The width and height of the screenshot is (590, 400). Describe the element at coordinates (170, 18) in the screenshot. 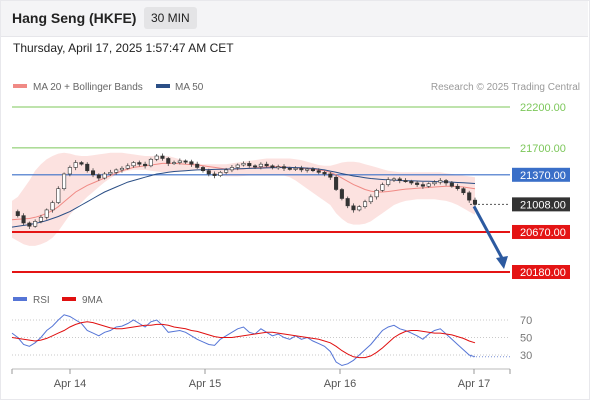

I see `timeframe-button: 30 MIN` at that location.